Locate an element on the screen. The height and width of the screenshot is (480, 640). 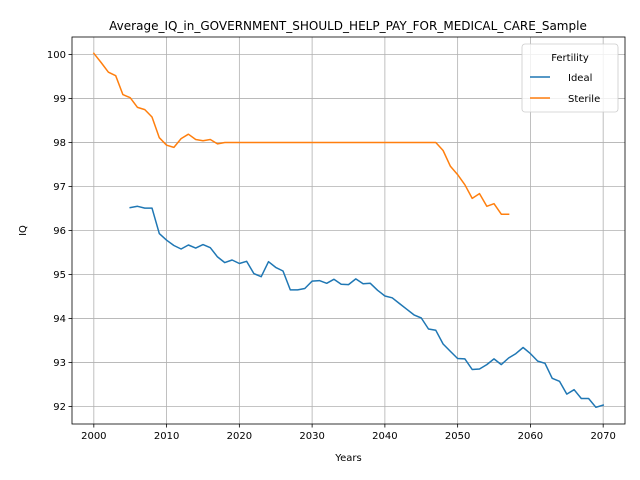
x-axis-title: Years is located at coordinates (347, 458).